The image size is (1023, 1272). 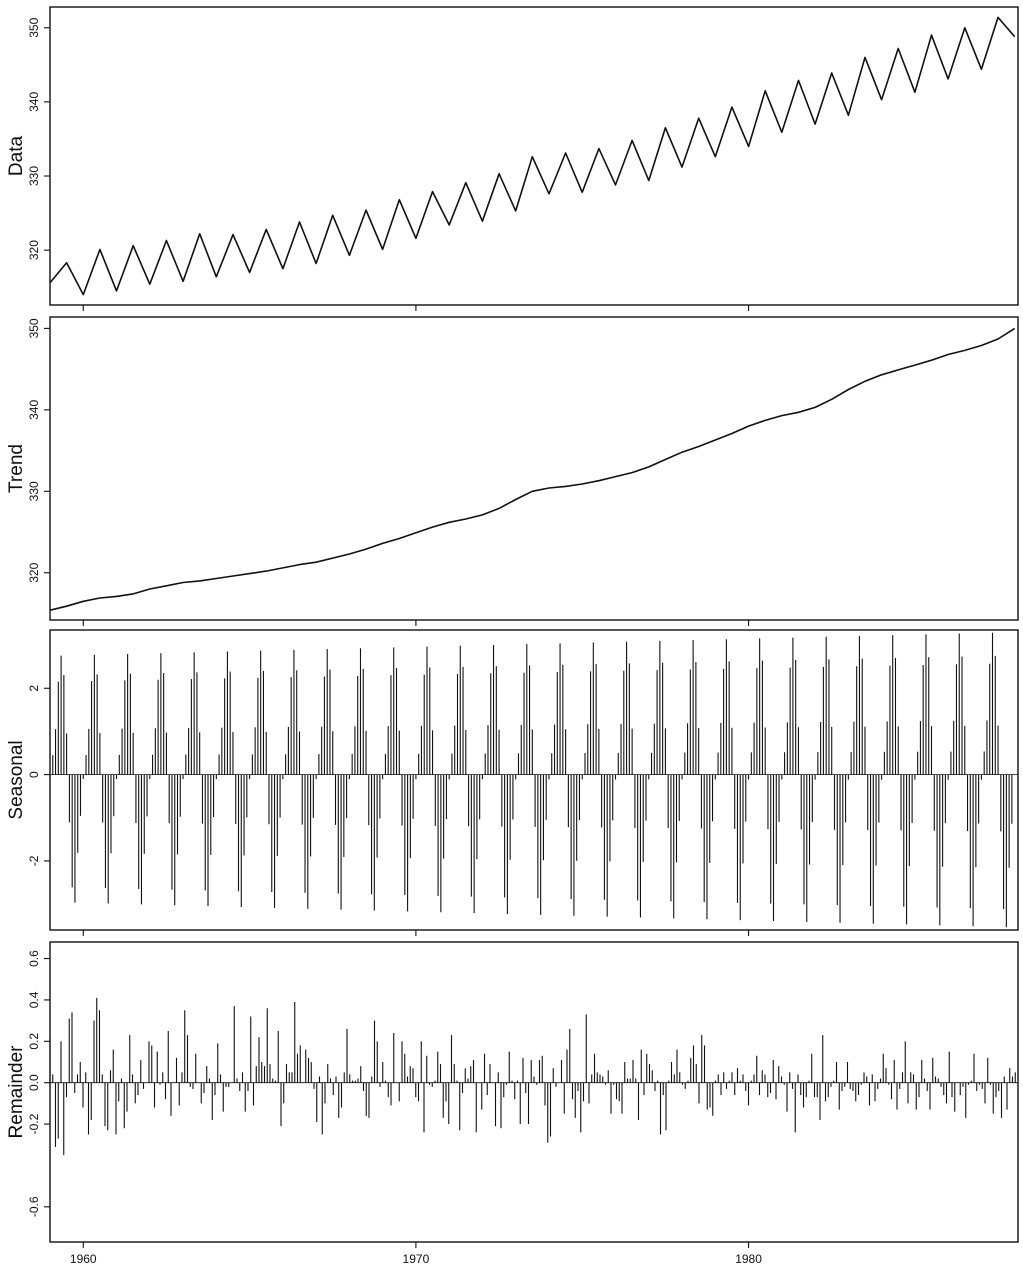 What do you see at coordinates (34, 328) in the screenshot?
I see `trend-ytick-label: 350` at bounding box center [34, 328].